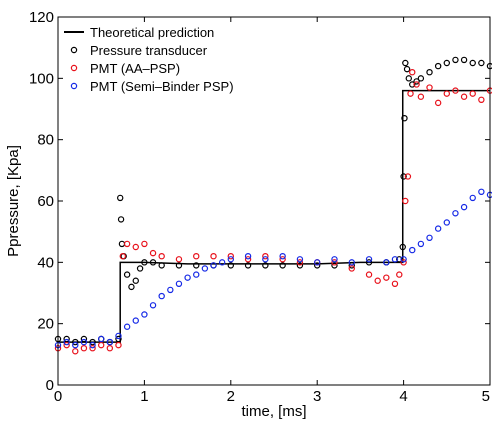 This screenshot has width=492, height=426. What do you see at coordinates (45, 140) in the screenshot?
I see `y-tick-label: 80` at bounding box center [45, 140].